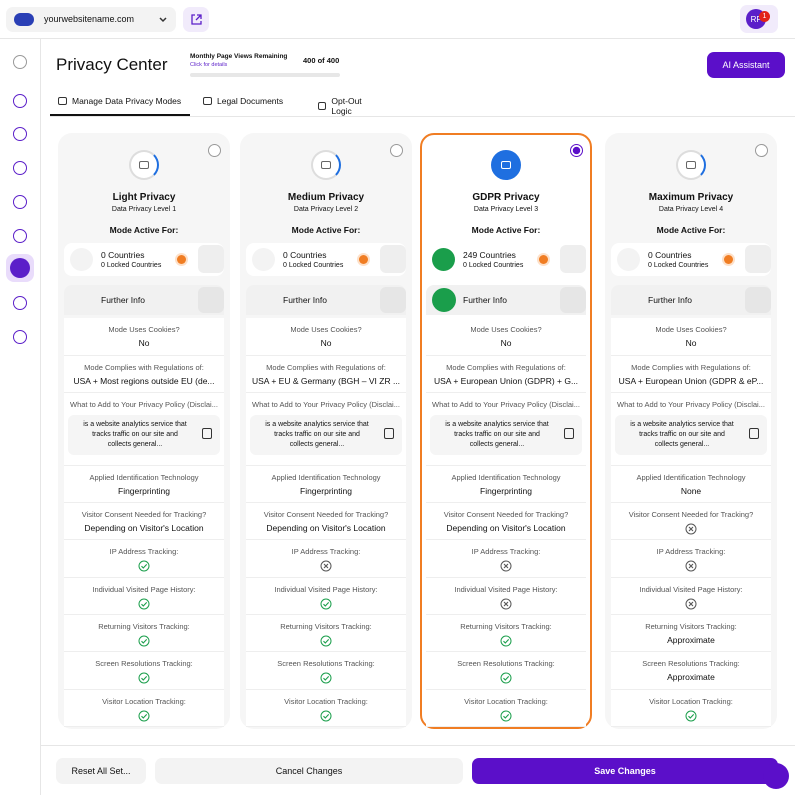  Describe the element at coordinates (746, 65) in the screenshot. I see `ai-assistant-button: AI Assistant` at that location.